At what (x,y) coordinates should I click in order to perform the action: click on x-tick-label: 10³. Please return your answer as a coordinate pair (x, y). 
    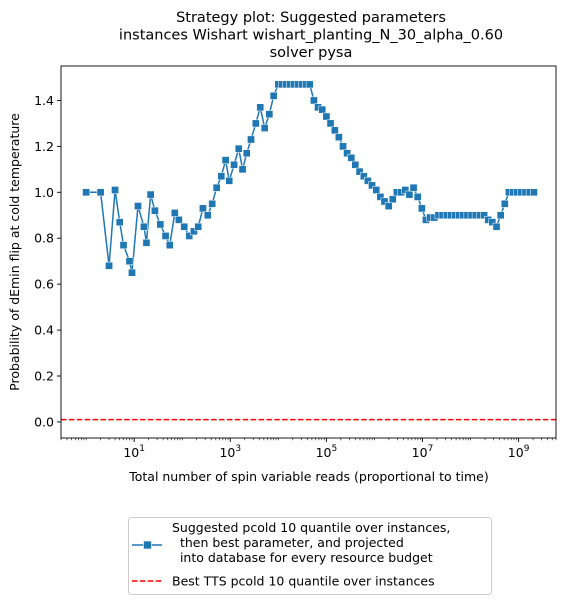
    Looking at the image, I should click on (230, 452).